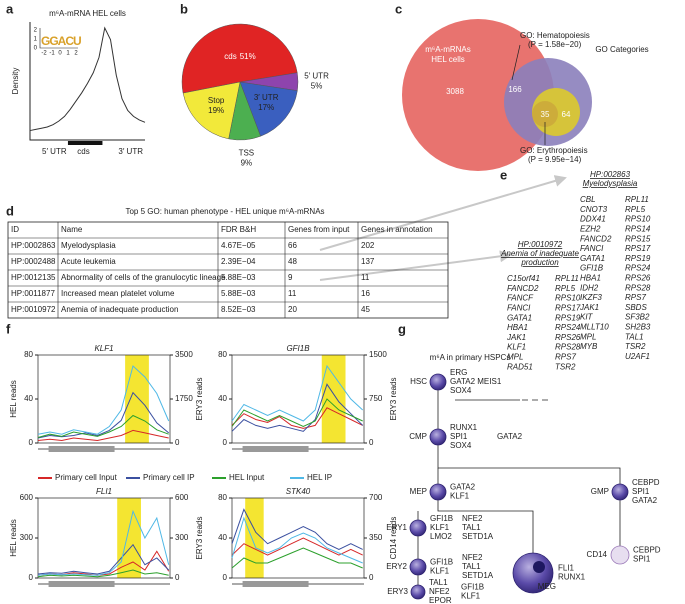  I want to click on motif-y-tick: 2, so click(36, 31).